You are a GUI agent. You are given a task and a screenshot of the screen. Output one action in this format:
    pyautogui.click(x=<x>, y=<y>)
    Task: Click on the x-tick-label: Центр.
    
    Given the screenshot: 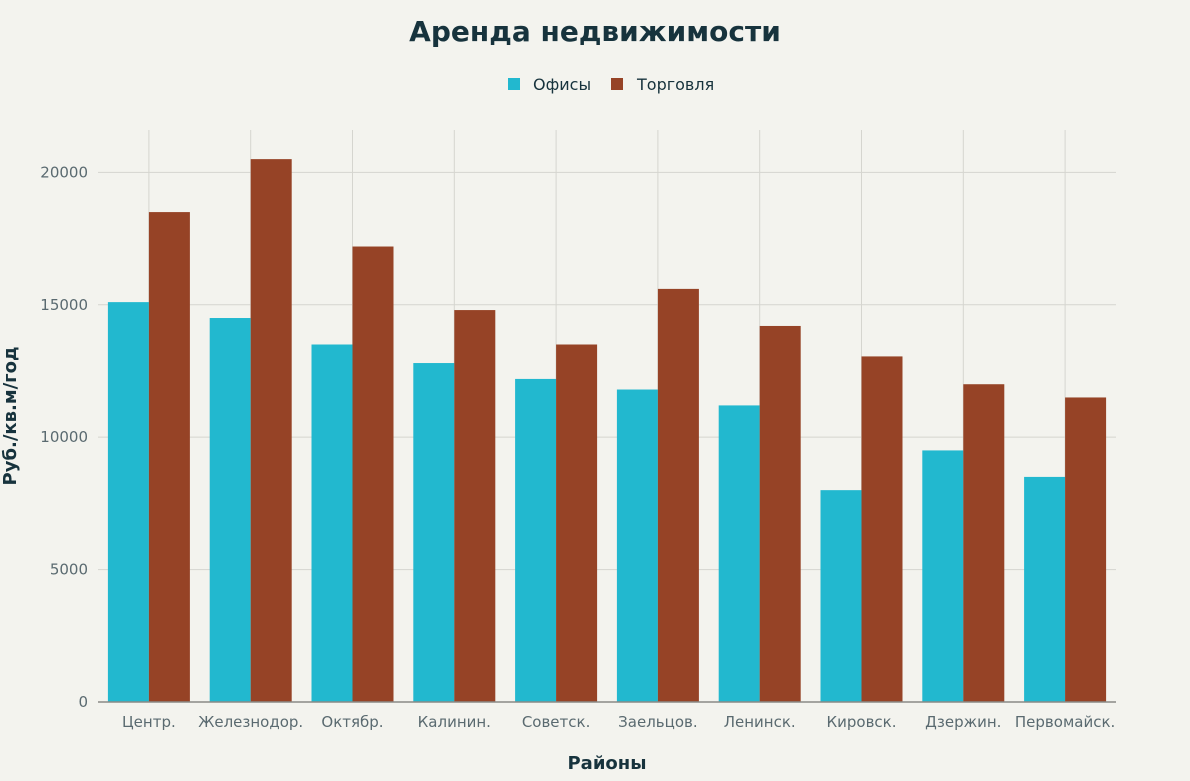 What is the action you would take?
    pyautogui.click(x=149, y=722)
    